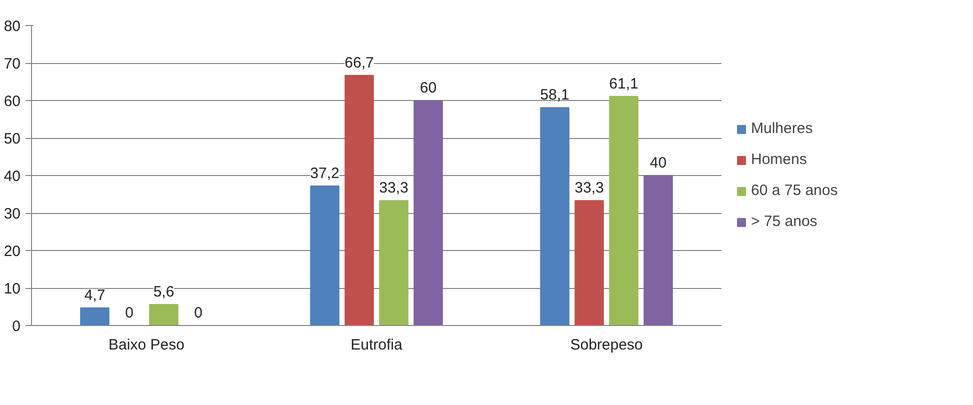 This screenshot has width=973, height=405. I want to click on y-tick-label: 60, so click(12, 101).